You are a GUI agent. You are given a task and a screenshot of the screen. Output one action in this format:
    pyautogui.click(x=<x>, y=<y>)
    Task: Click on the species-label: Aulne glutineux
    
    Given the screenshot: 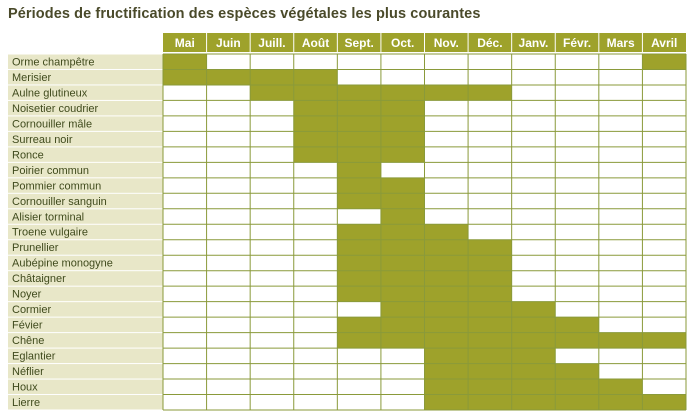 What is the action you would take?
    pyautogui.click(x=50, y=93)
    